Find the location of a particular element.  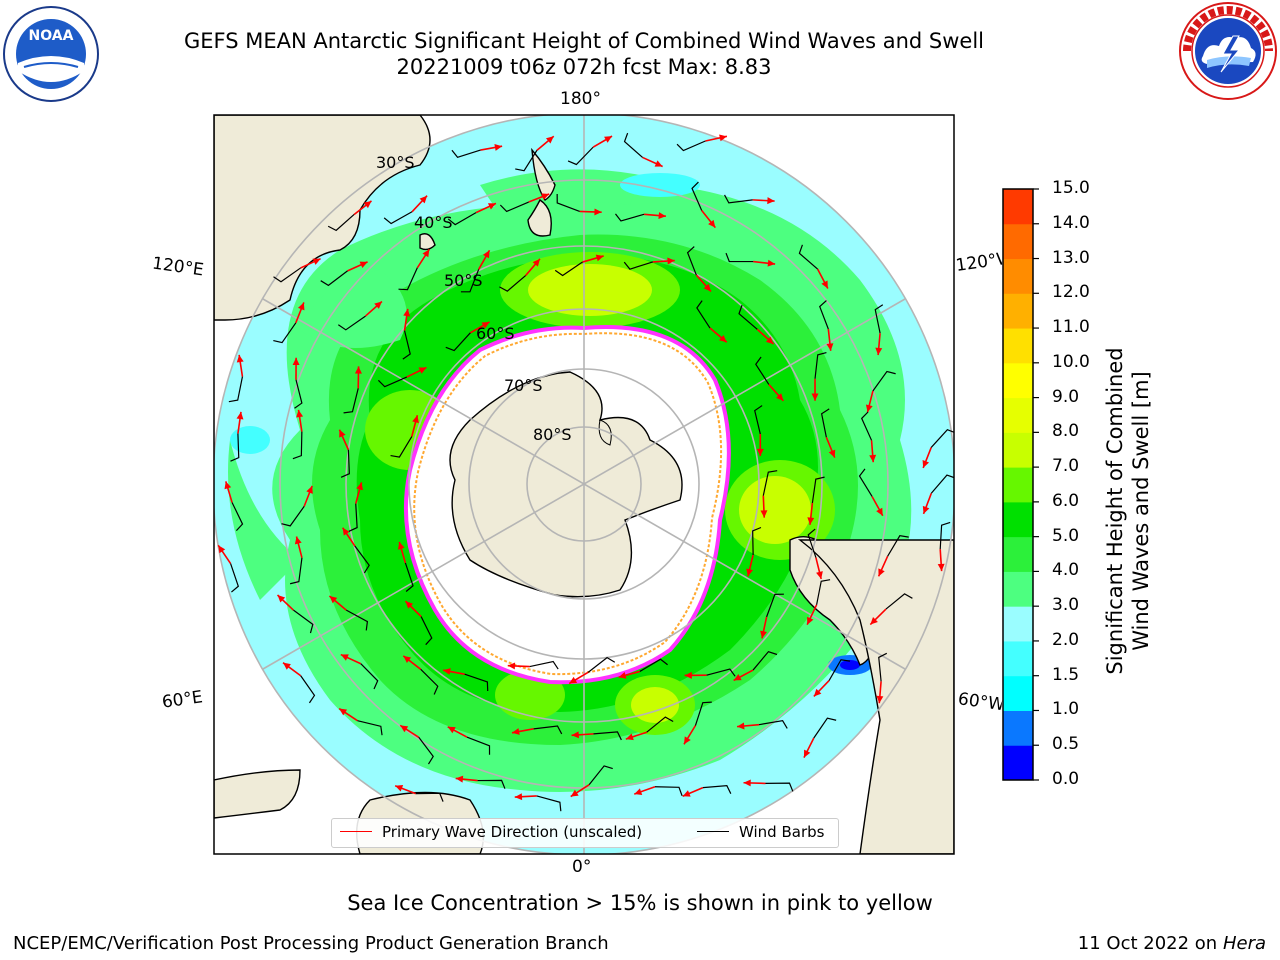

noaa-logo-text: NOAA is located at coordinates (51, 36).